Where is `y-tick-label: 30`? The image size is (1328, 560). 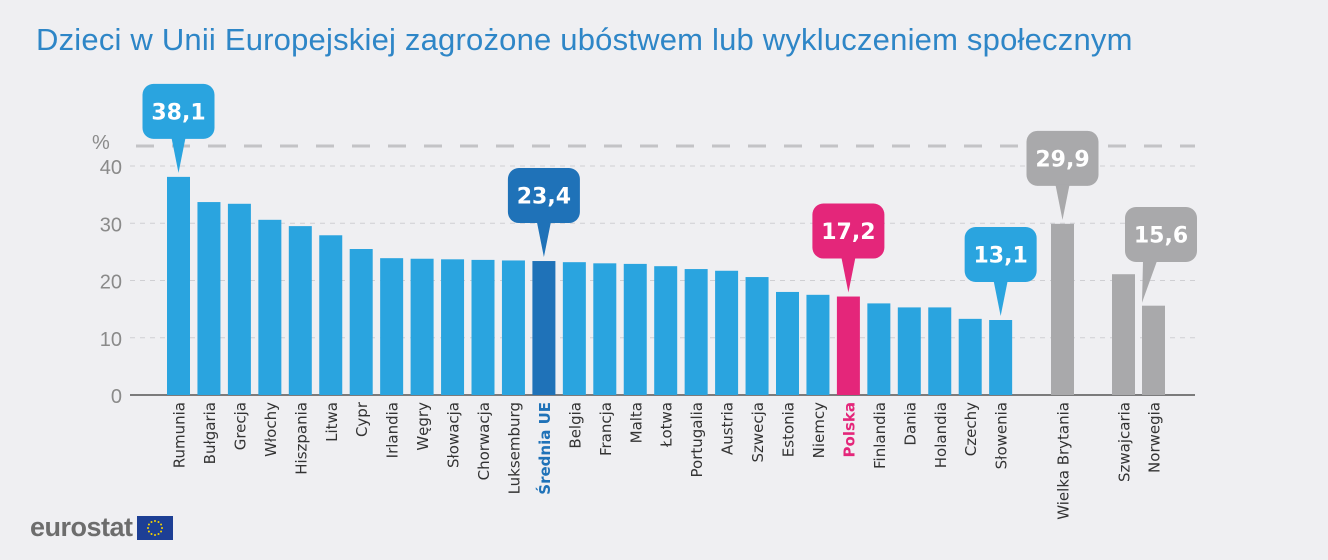 y-tick-label: 30 is located at coordinates (111, 225).